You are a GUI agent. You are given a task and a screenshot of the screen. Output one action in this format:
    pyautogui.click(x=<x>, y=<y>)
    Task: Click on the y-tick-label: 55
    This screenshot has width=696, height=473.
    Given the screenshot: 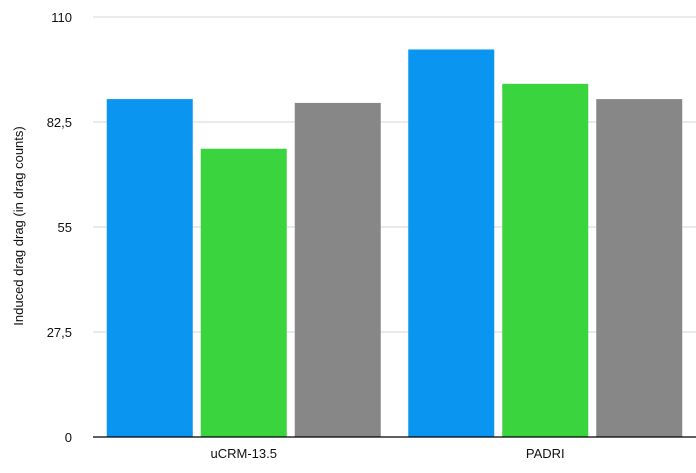 What is the action you would take?
    pyautogui.click(x=65, y=227)
    